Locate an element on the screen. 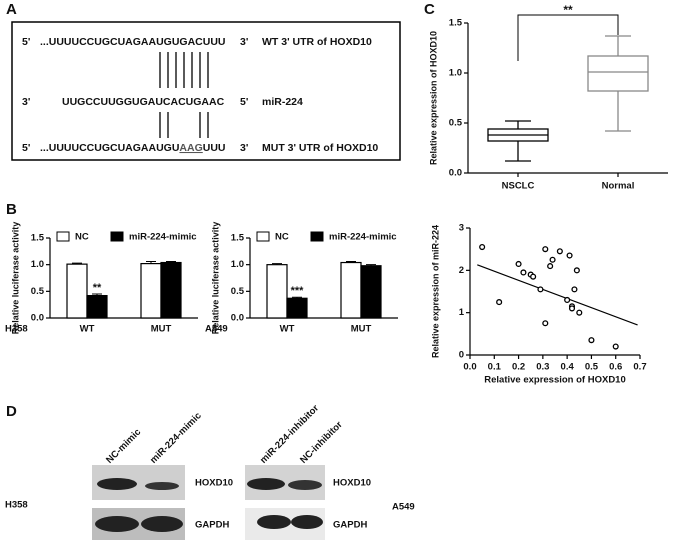  x-tick-label: 0.4 is located at coordinates (568, 367).